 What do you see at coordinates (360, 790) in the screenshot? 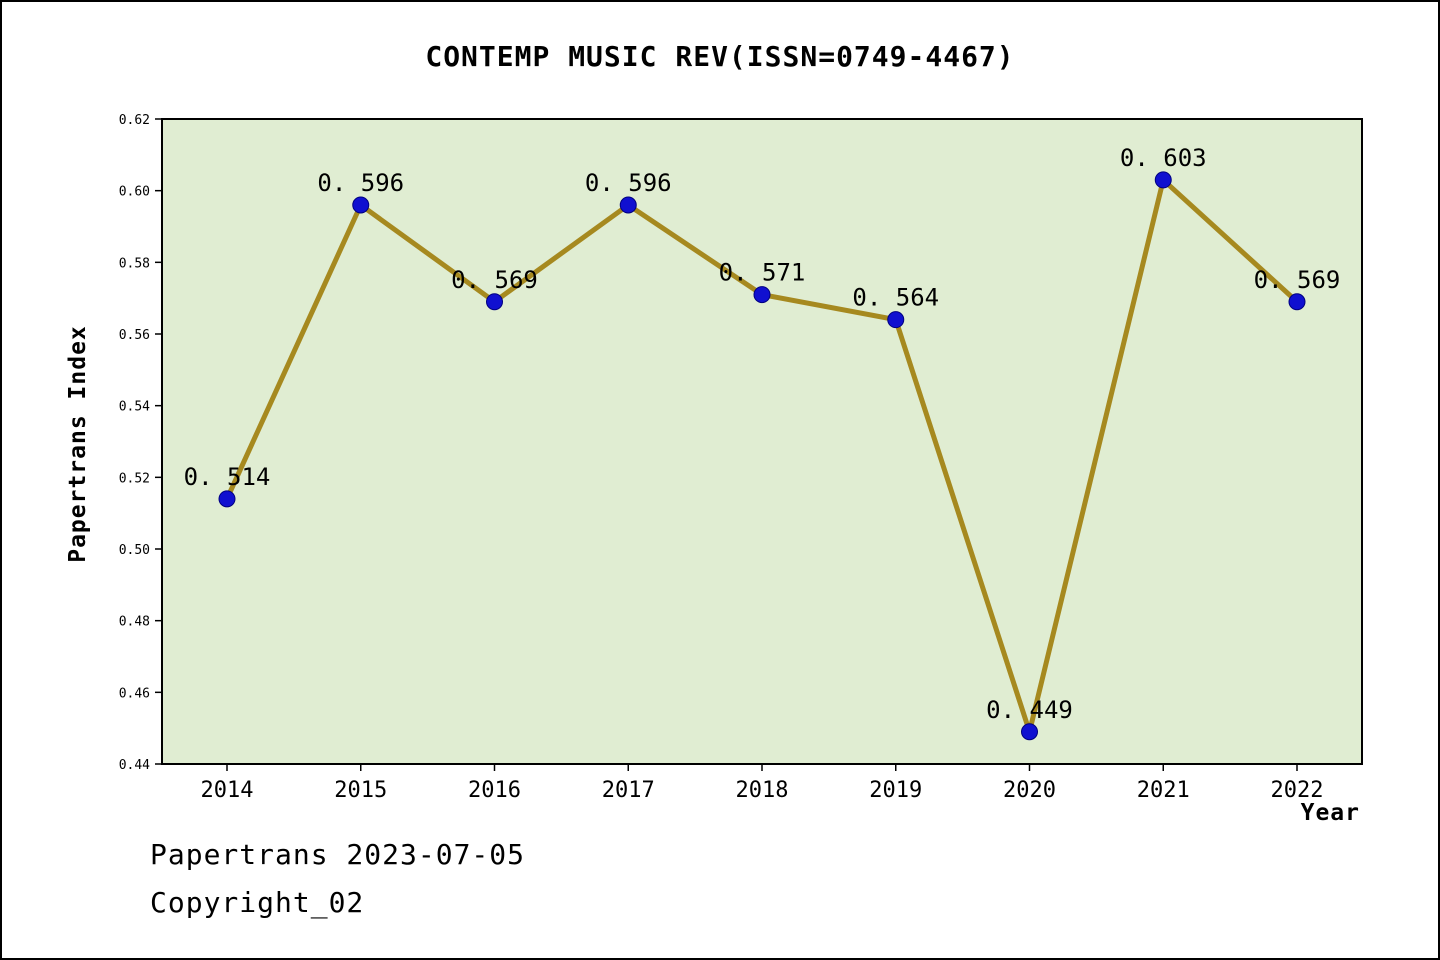
I see `x-tick-label: 2015` at bounding box center [360, 790].